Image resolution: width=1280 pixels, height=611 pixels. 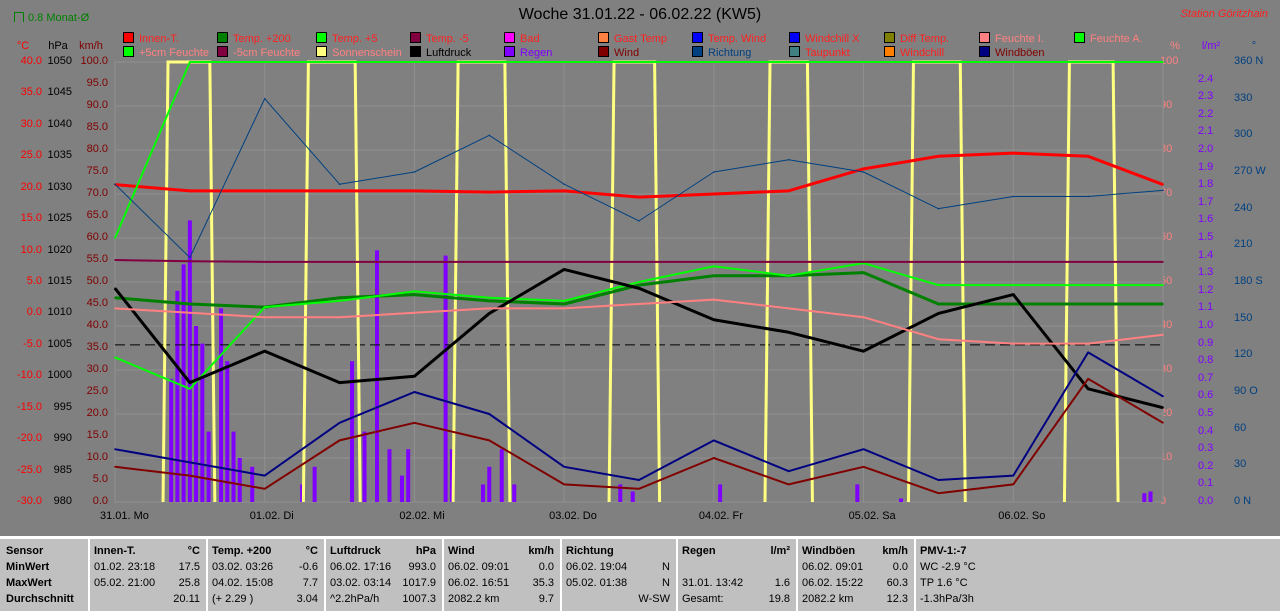 What do you see at coordinates (383, 553) in the screenshot?
I see `column-header: Luftdruck hPa` at bounding box center [383, 553].